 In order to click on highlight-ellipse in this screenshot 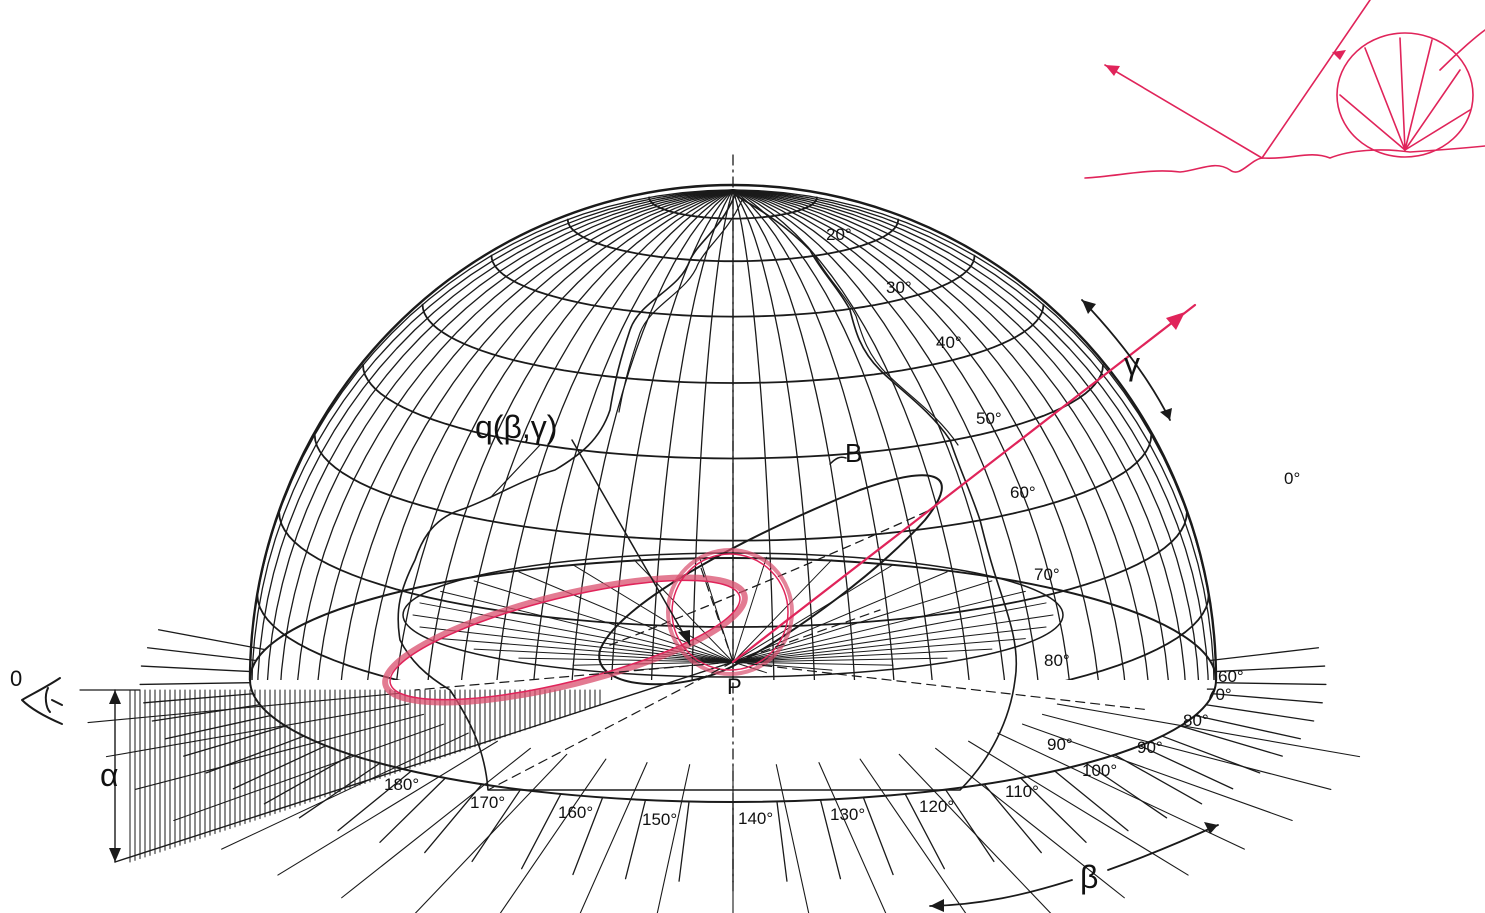, I will do `click(565, 640)`.